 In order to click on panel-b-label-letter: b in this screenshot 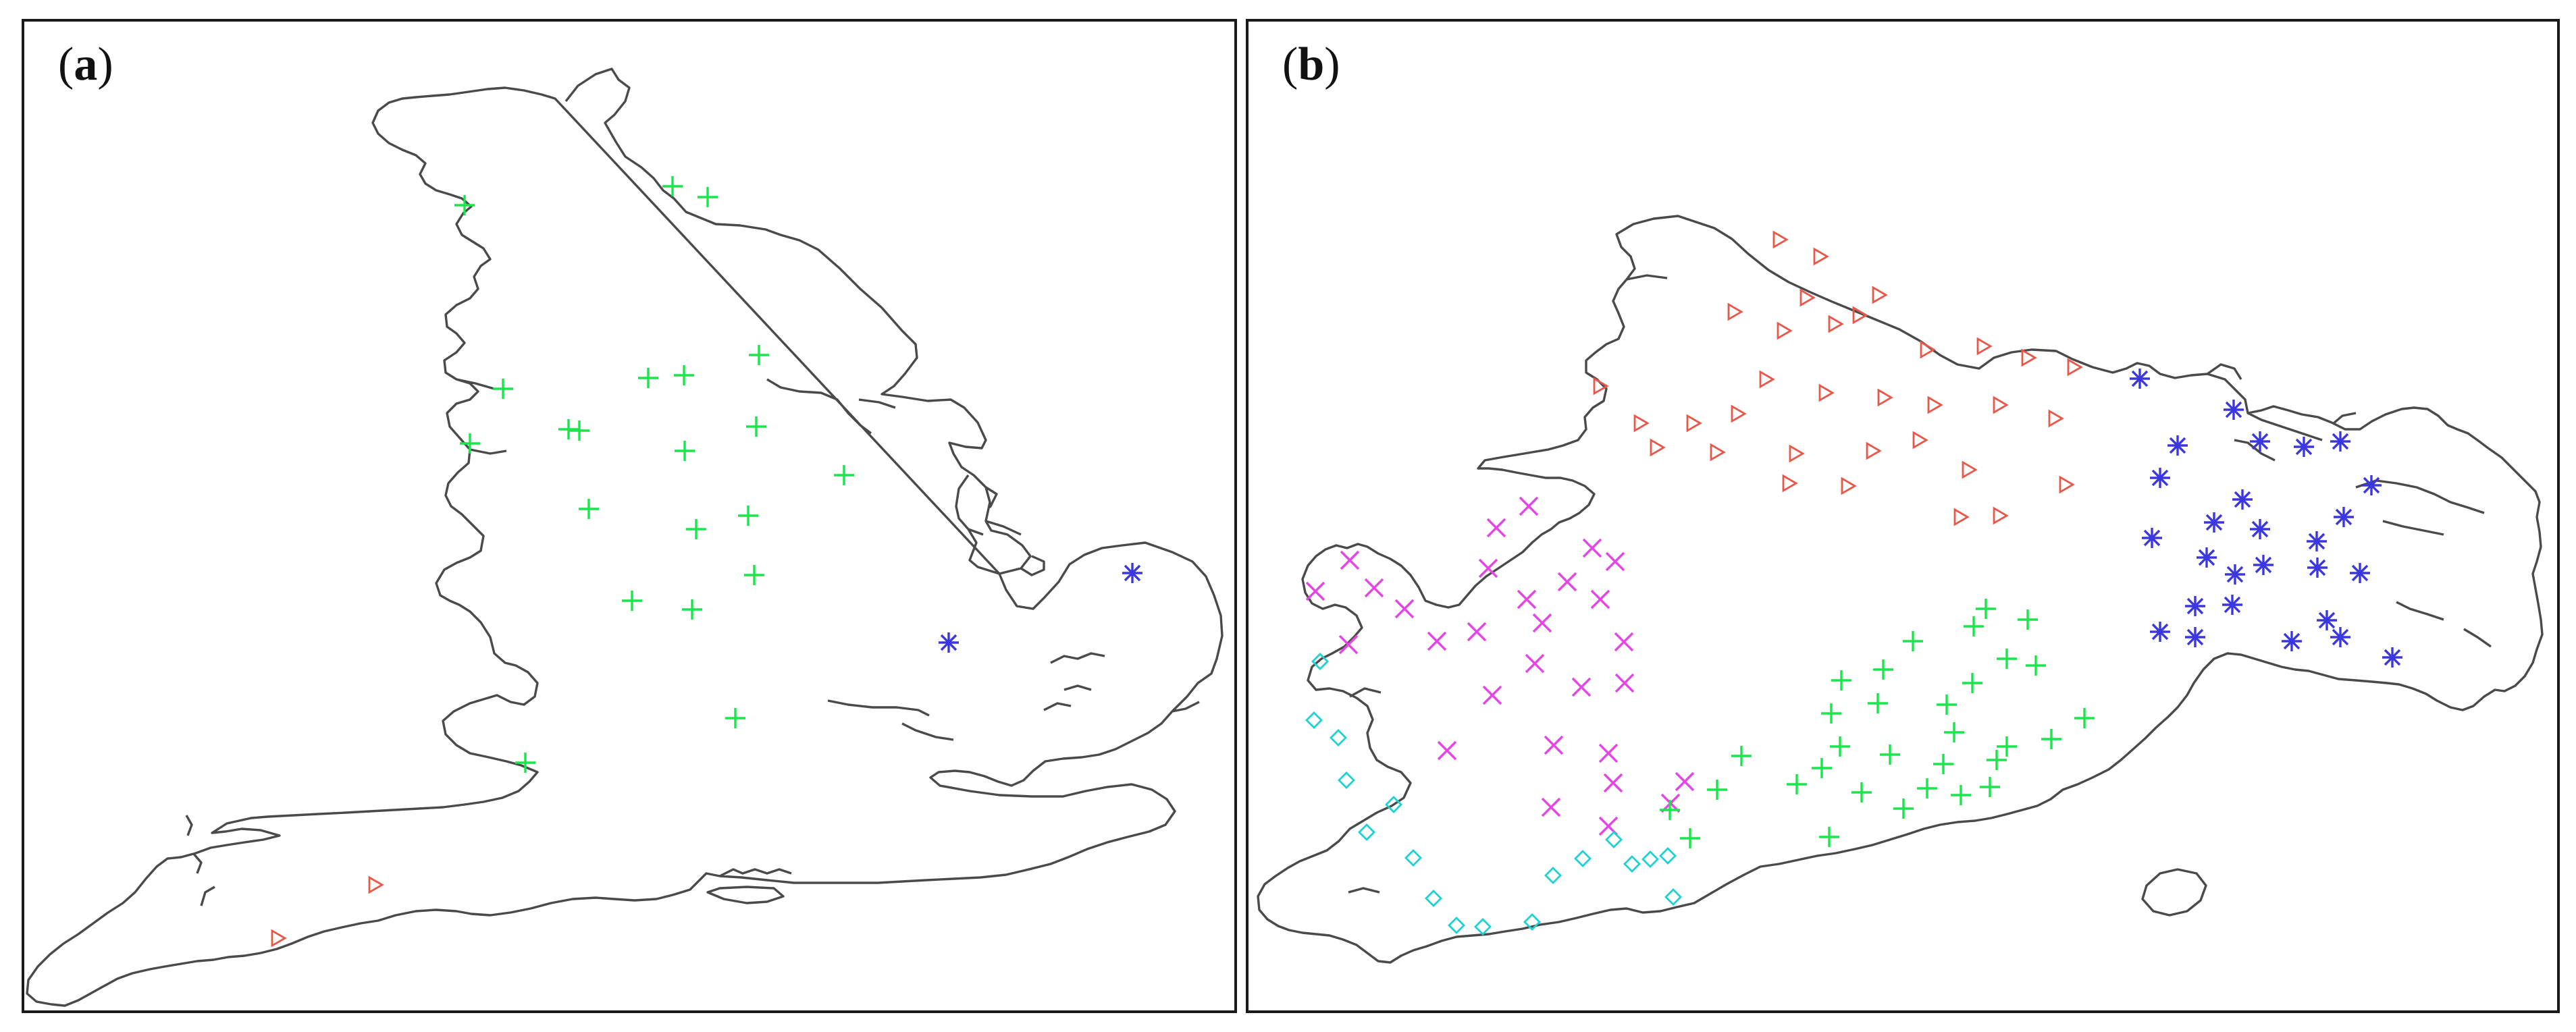, I will do `click(1311, 64)`.